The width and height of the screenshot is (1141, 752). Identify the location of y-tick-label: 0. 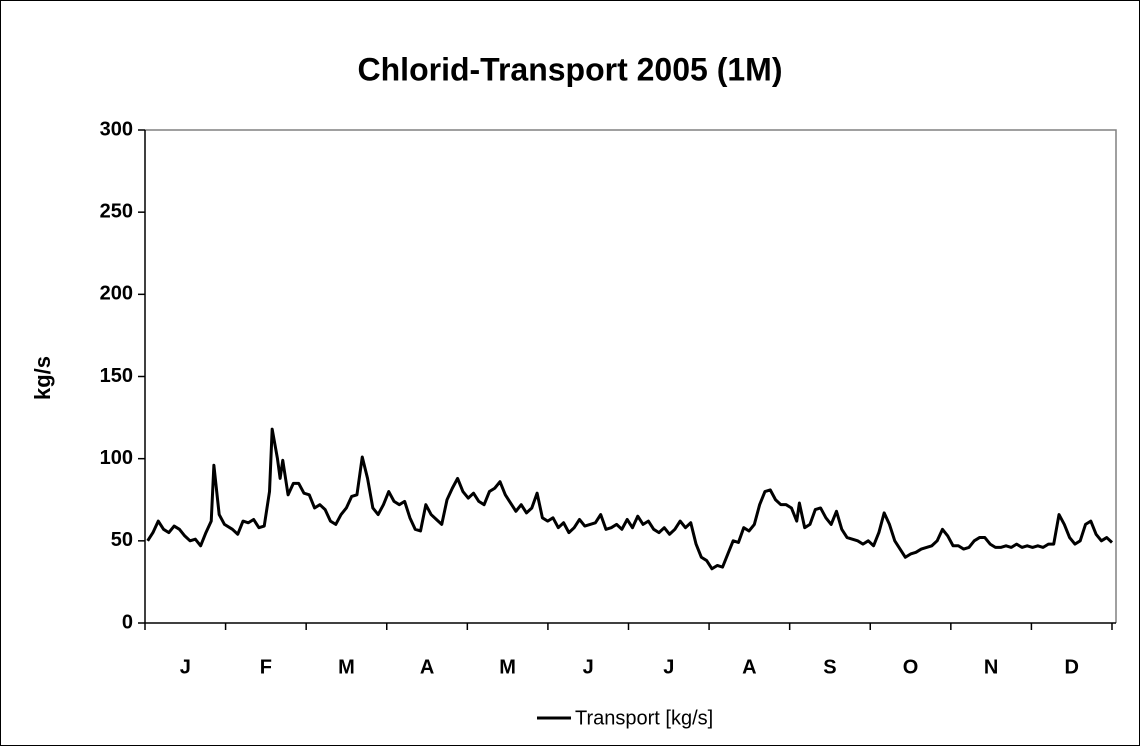
(127, 622).